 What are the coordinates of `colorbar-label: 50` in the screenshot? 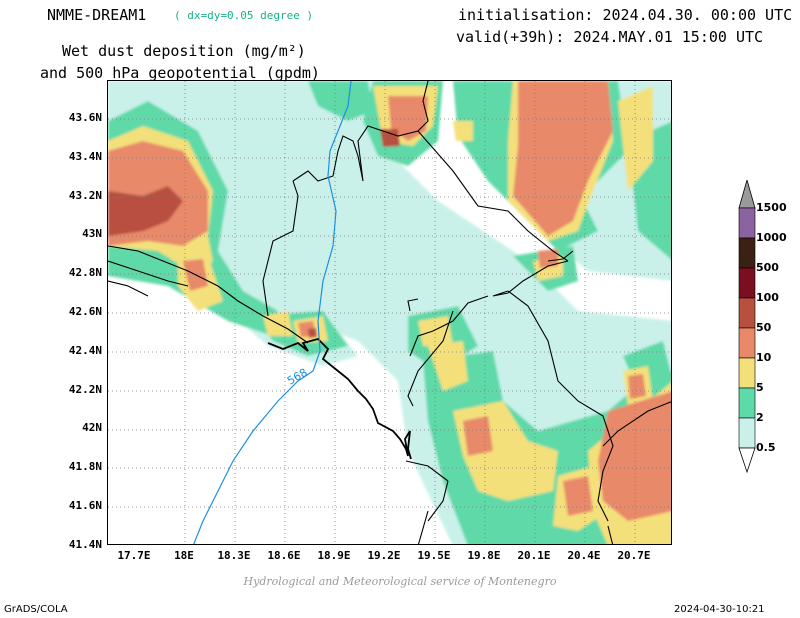 It's located at (764, 327).